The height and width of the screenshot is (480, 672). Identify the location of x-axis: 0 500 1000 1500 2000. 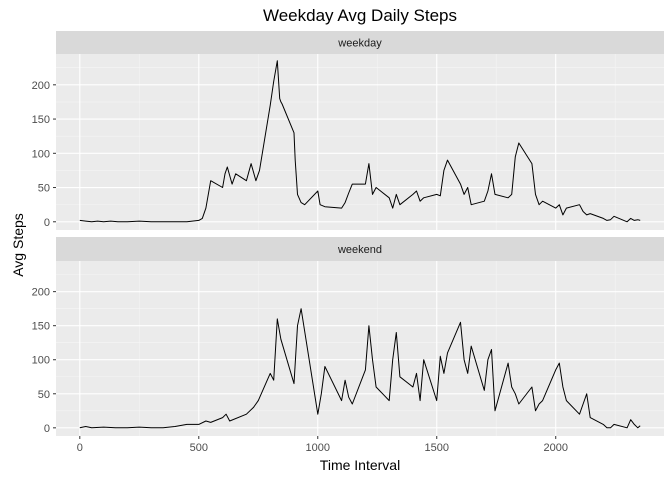
(322, 445).